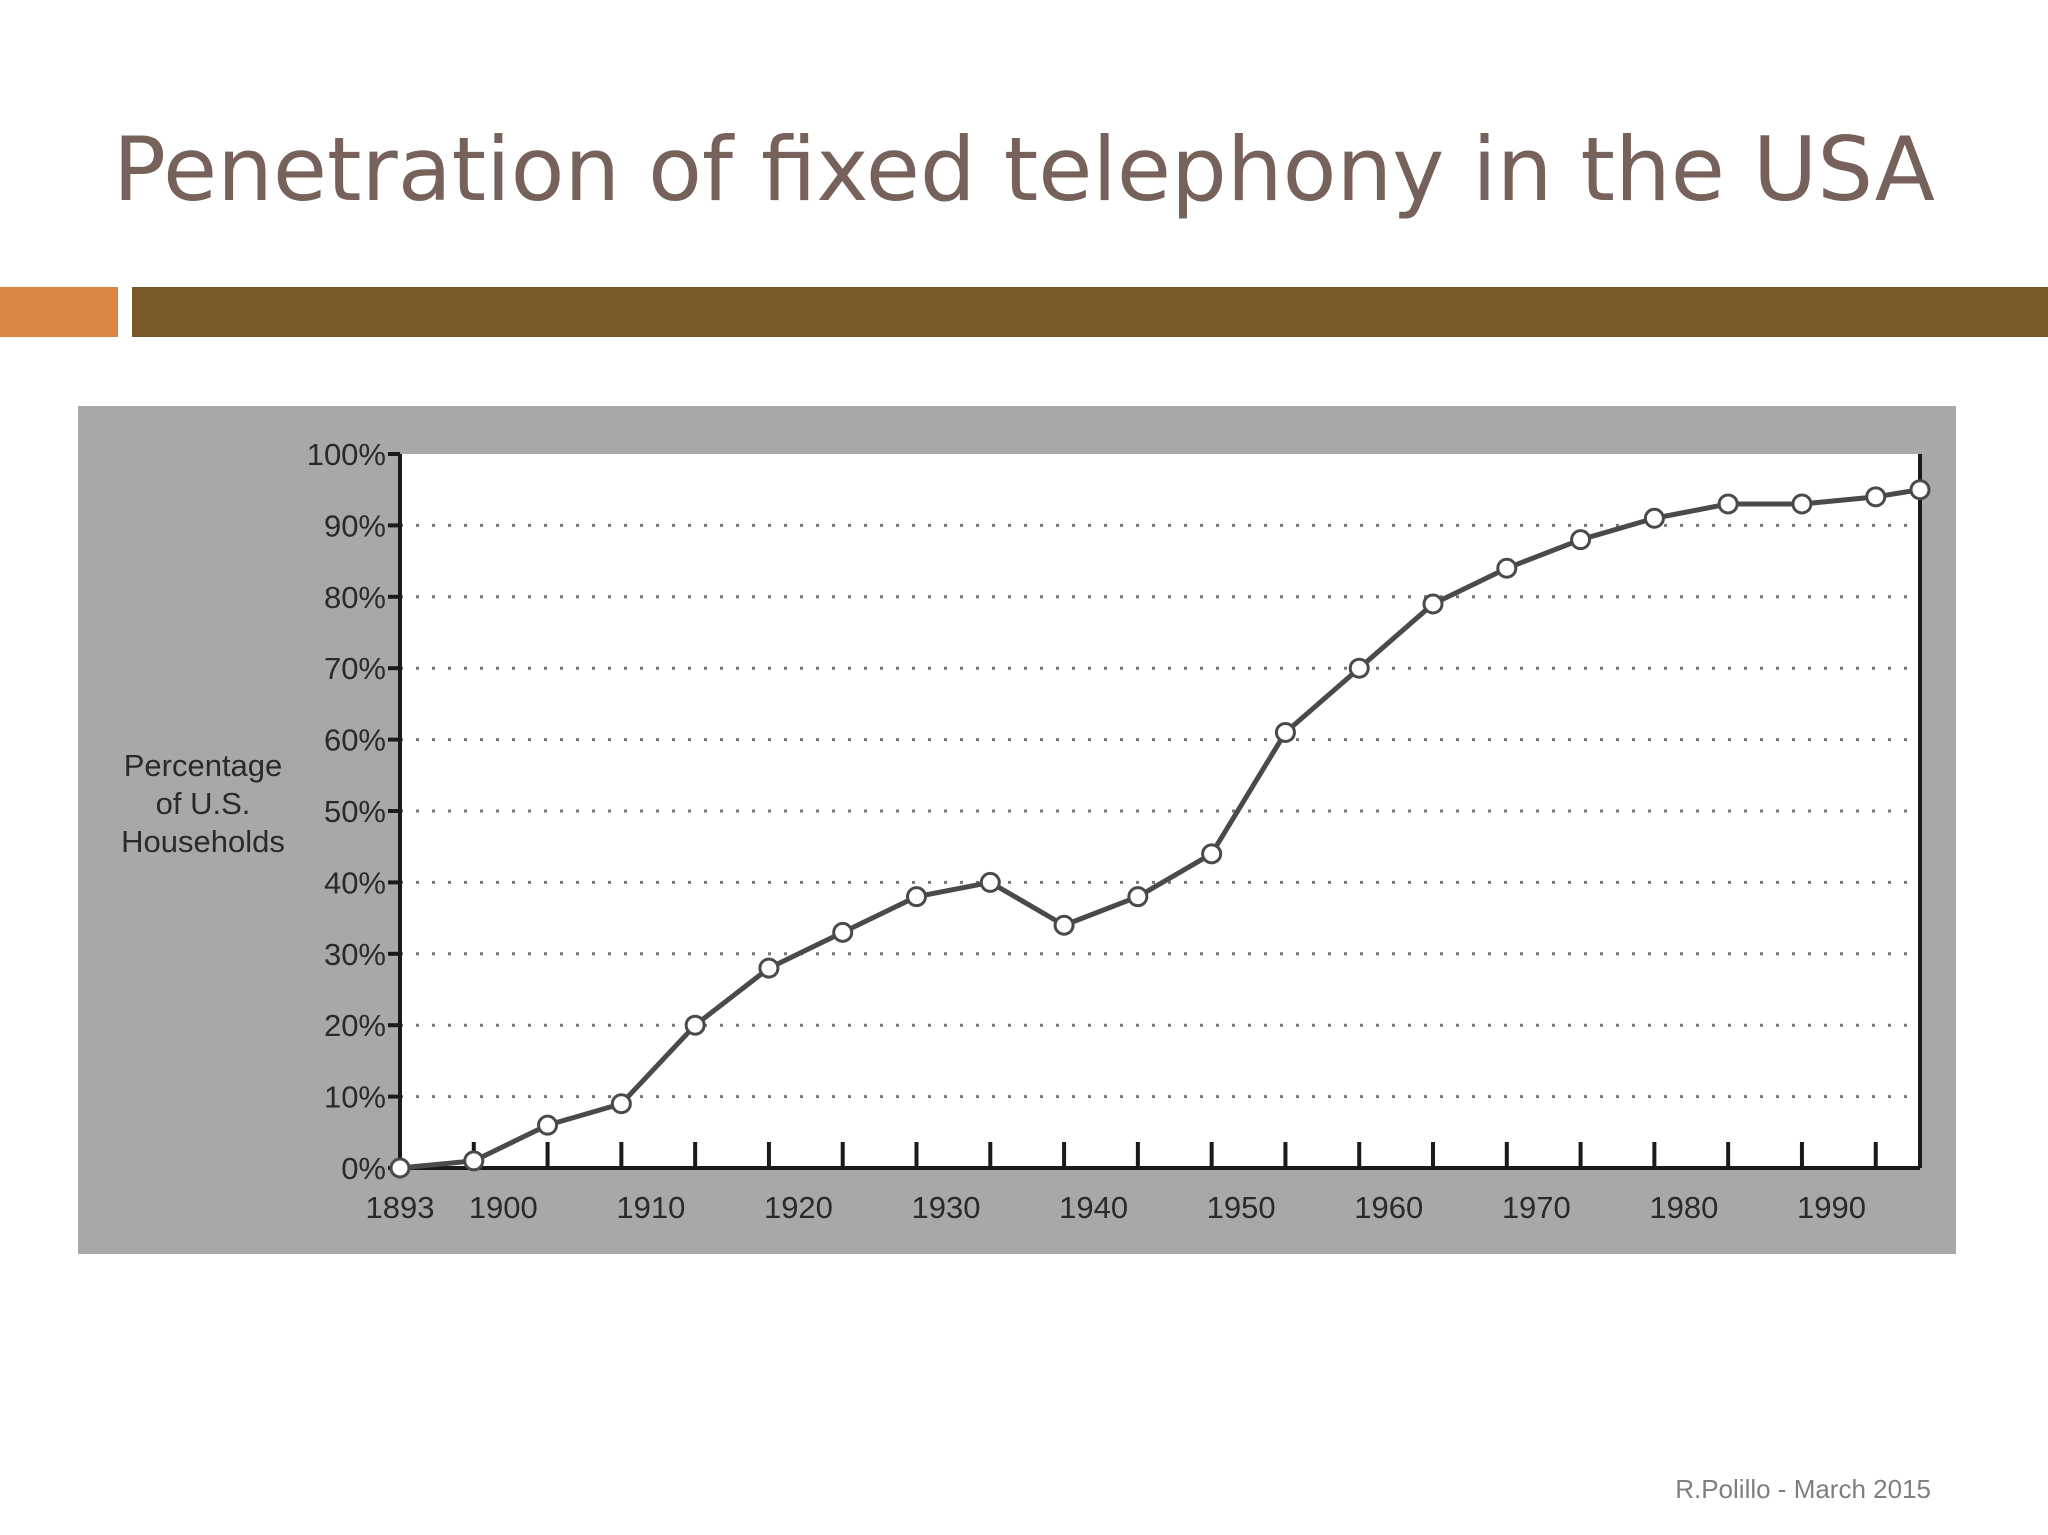 The image size is (2048, 1535). I want to click on x-tick-label: 1980, so click(1683, 1207).